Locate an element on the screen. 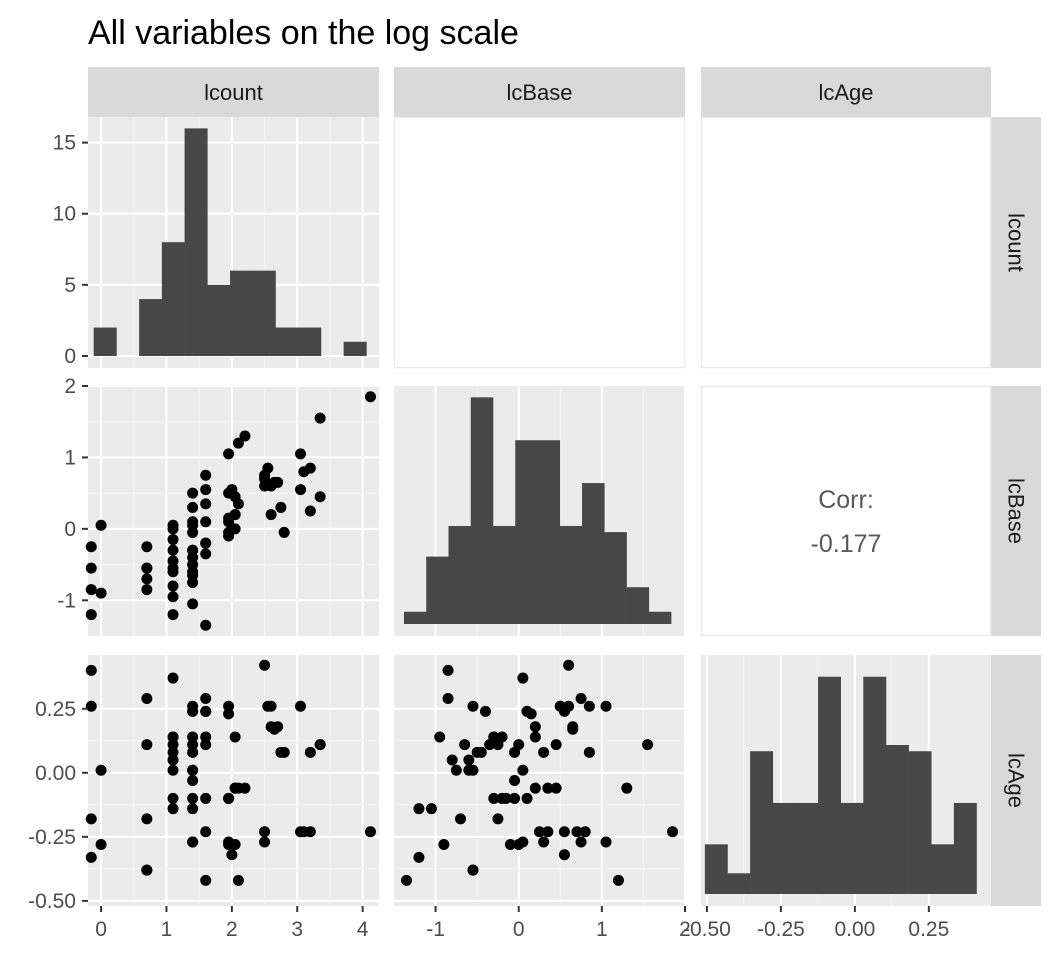  y-tick-label-lcBase: -1 is located at coordinates (66, 600).